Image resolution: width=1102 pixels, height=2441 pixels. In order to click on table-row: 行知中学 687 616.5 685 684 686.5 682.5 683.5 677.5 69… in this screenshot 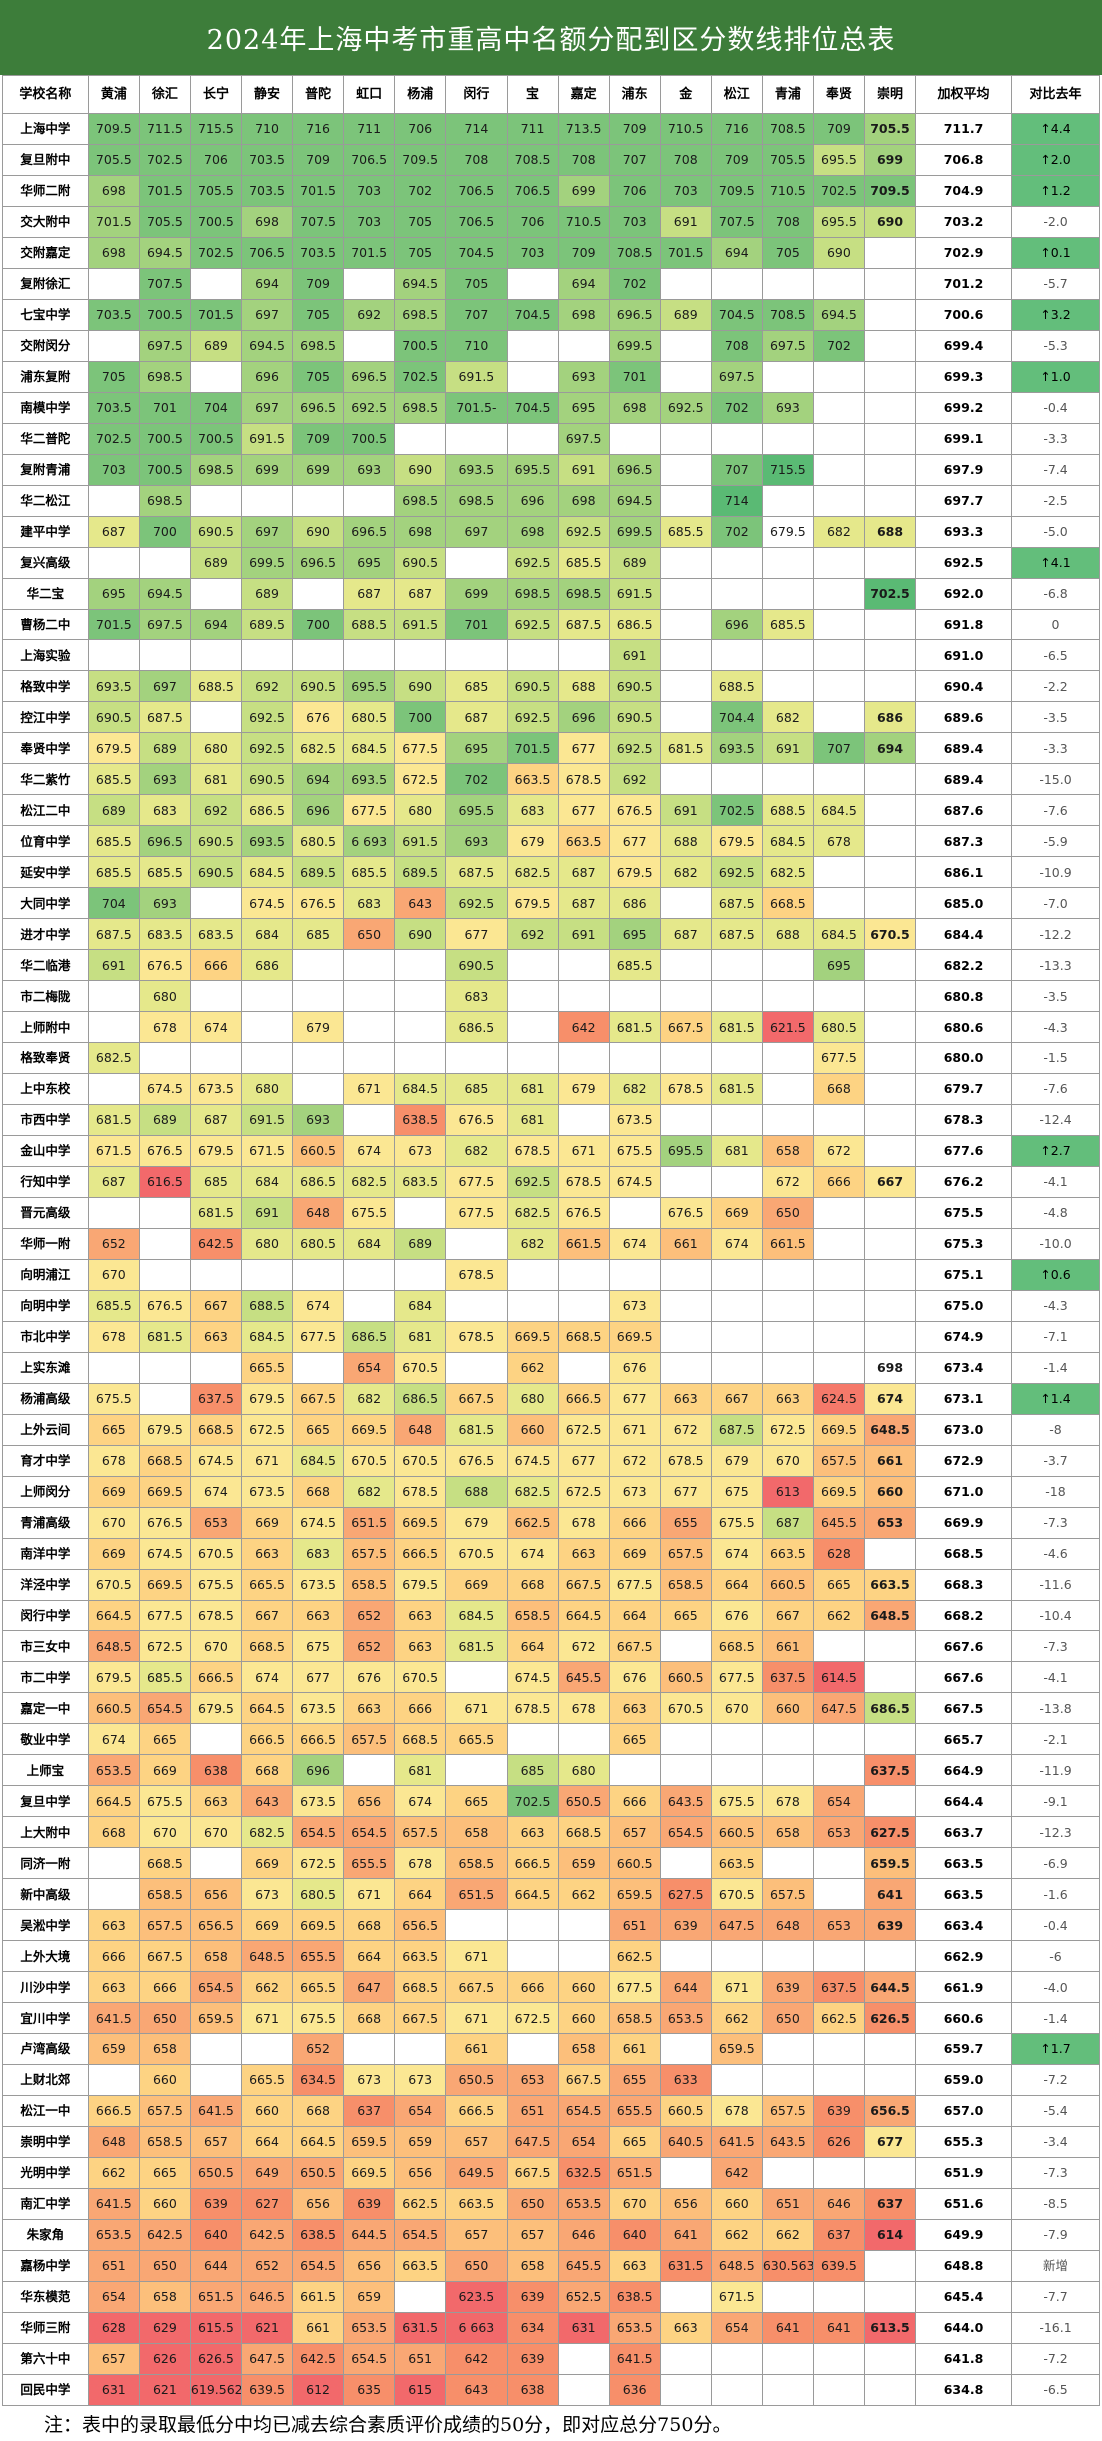, I will do `click(551, 1181)`.